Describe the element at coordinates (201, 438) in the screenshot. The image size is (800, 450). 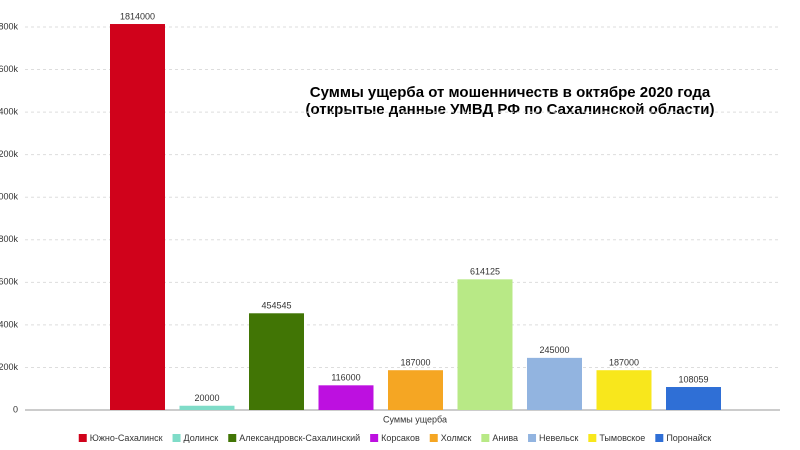
I see `legend-label: Долинск` at that location.